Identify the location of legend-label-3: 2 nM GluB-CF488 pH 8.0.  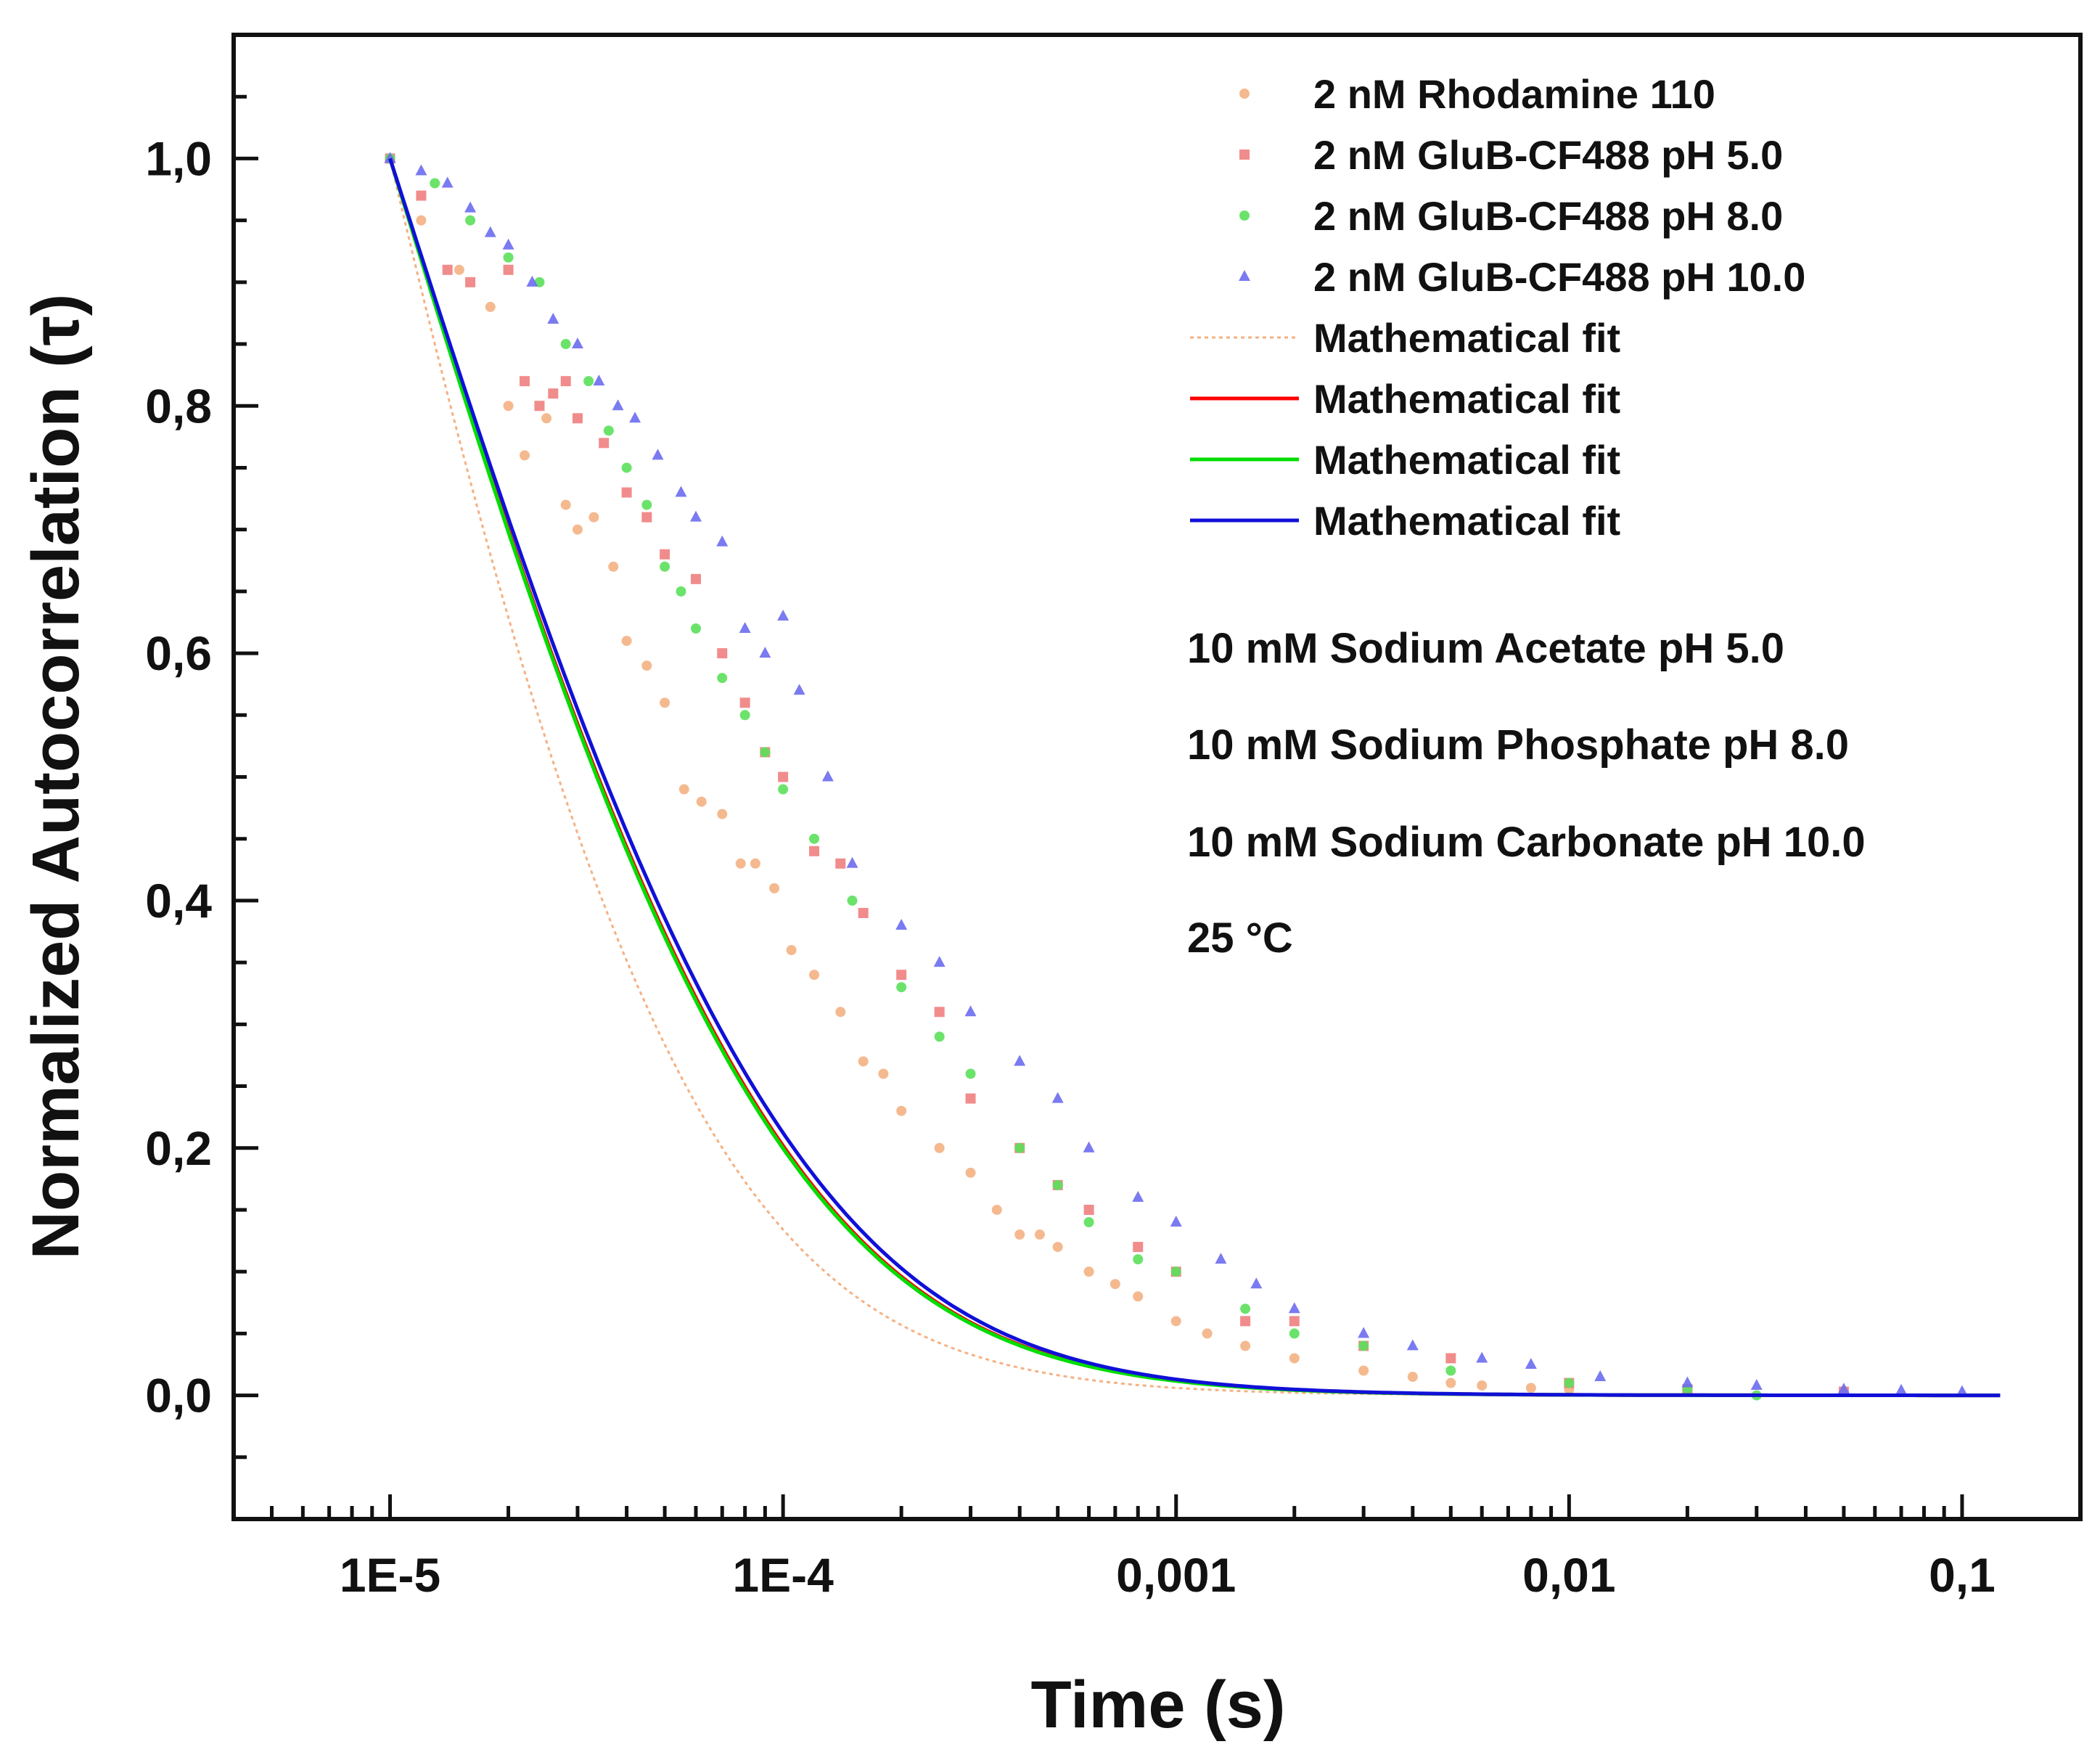
(1548, 216).